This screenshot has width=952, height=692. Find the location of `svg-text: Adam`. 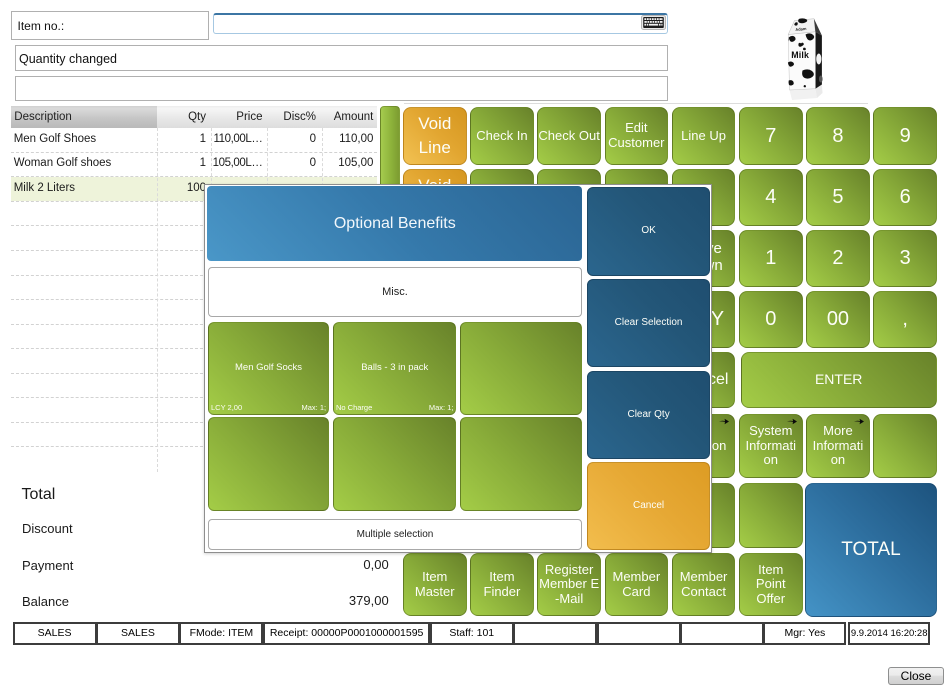

svg-text: Adam is located at coordinates (801, 29).